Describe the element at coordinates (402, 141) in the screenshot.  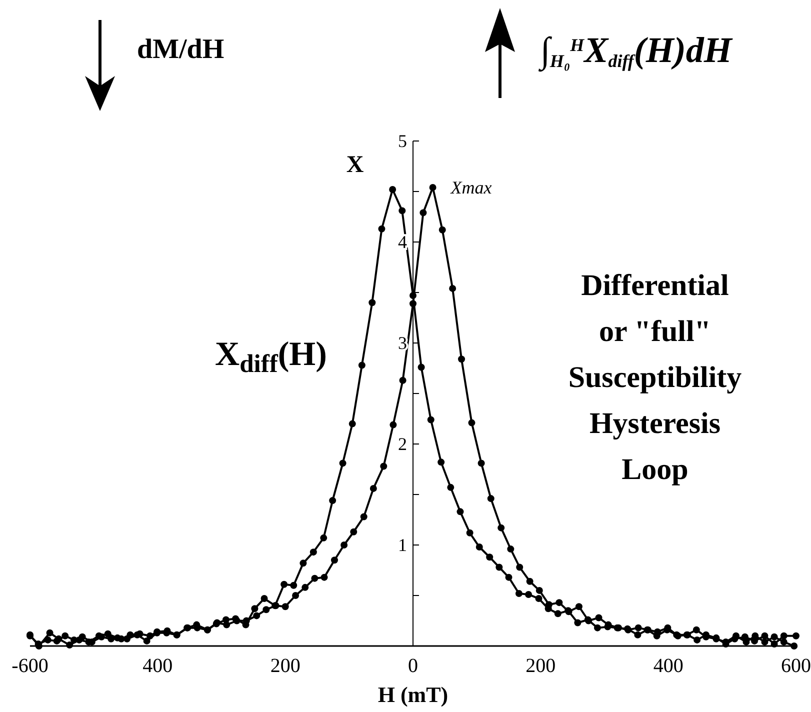
I see `y-tick-label: 5` at that location.